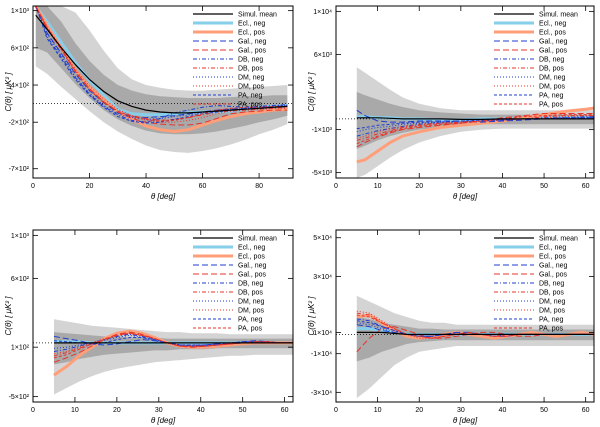 The height and width of the screenshot is (427, 600). I want to click on series-dm-pos, so click(161, 64).